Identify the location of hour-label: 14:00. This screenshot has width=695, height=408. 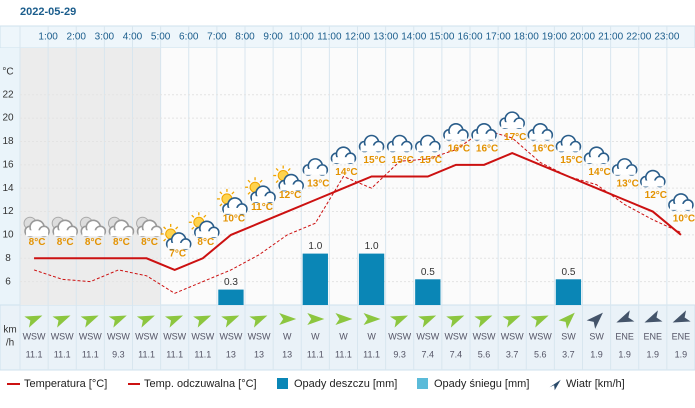
(413, 37).